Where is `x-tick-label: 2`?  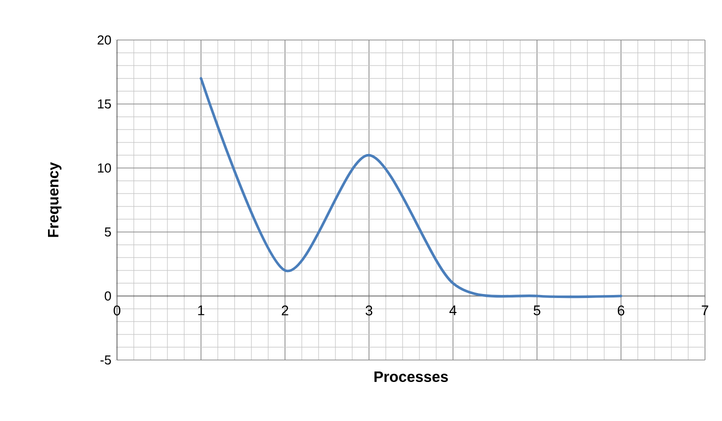 x-tick-label: 2 is located at coordinates (285, 311).